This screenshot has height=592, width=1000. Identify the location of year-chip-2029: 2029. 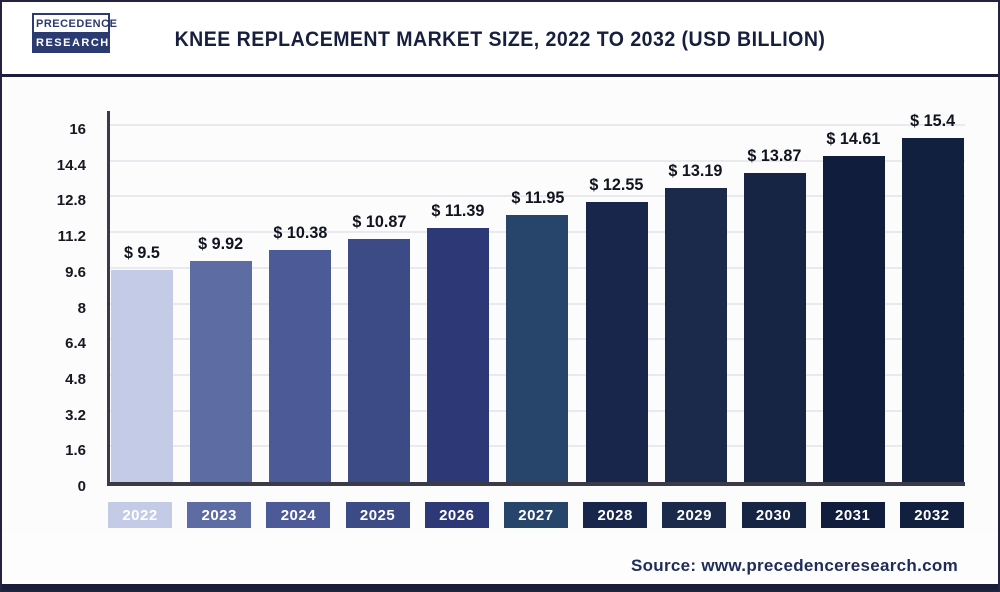
(694, 515).